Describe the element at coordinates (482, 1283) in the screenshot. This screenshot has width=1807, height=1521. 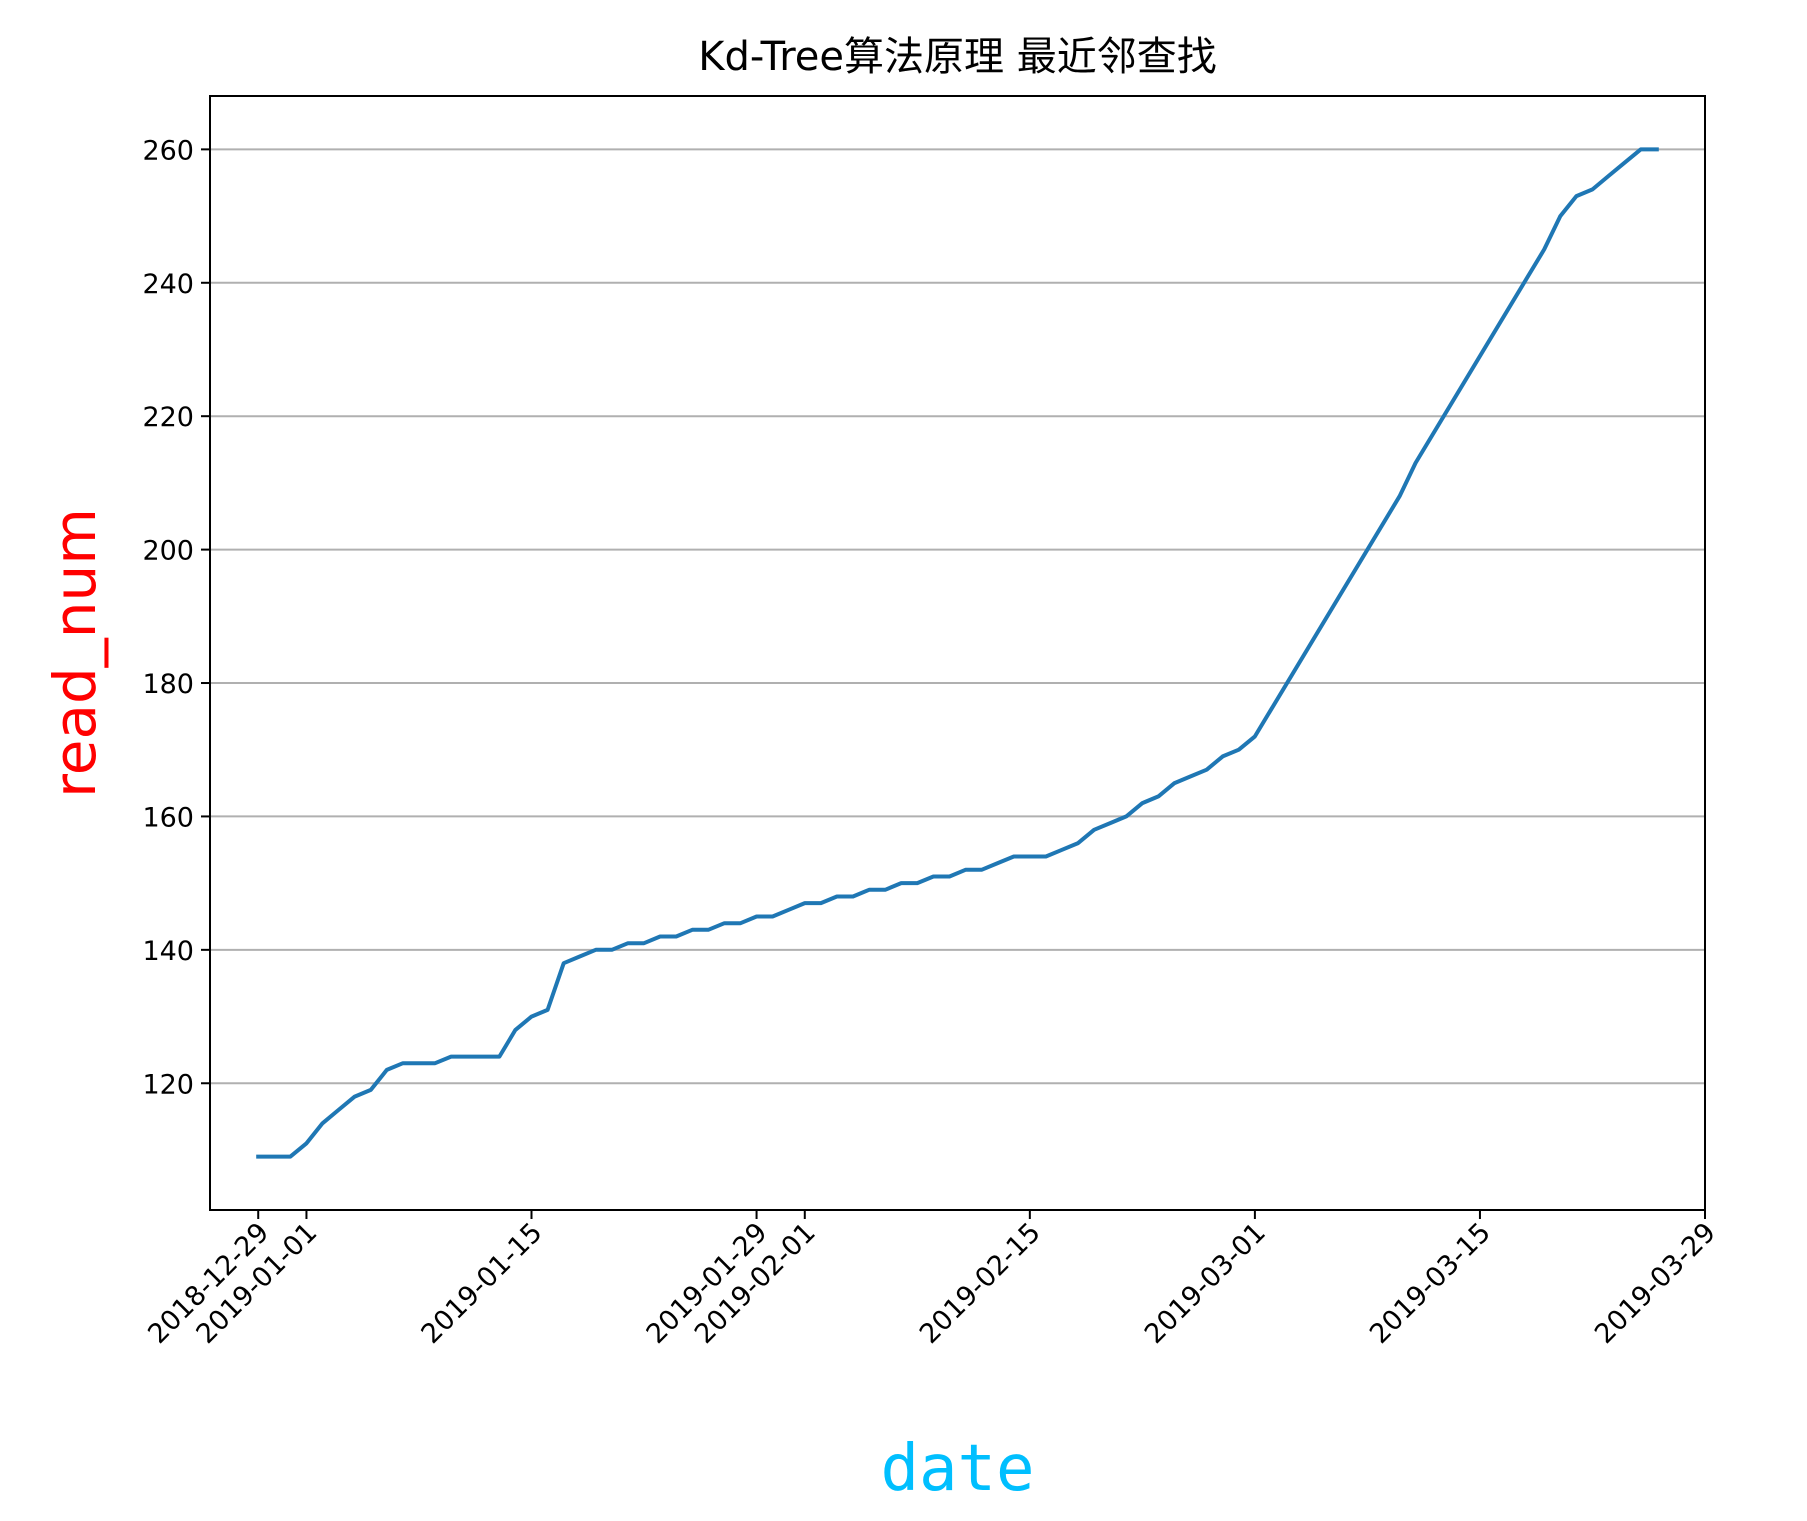
I see `x-tick-label: 2019-01-15` at that location.